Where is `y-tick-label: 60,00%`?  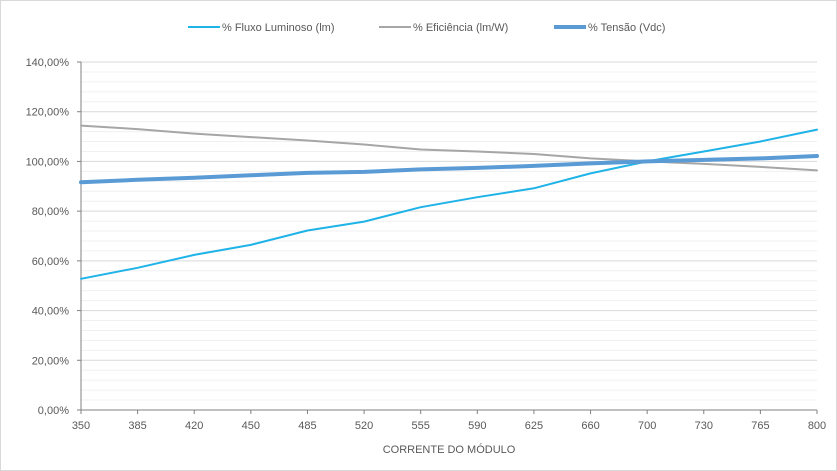
y-tick-label: 60,00% is located at coordinates (51, 262).